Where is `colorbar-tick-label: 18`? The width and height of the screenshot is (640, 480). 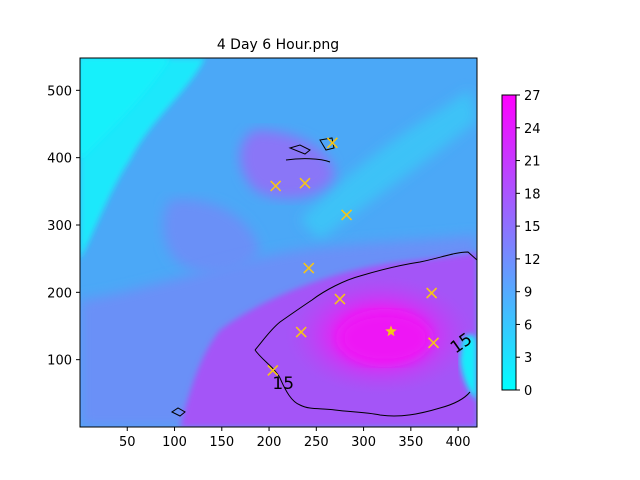
colorbar-tick-label: 18 is located at coordinates (532, 194).